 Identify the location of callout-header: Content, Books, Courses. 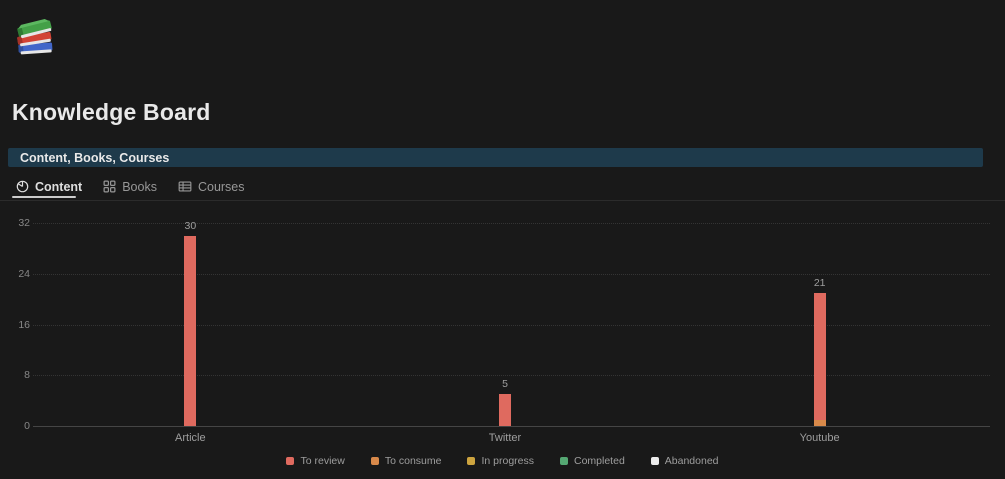
(495, 157).